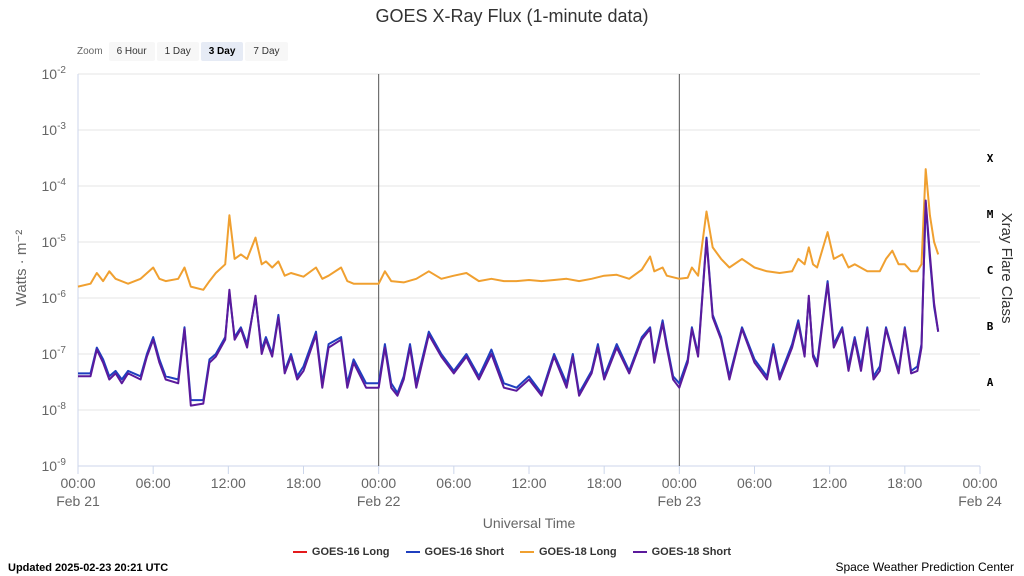  Describe the element at coordinates (54, 185) in the screenshot. I see `y-tick-label: 10⁻⁴` at that location.